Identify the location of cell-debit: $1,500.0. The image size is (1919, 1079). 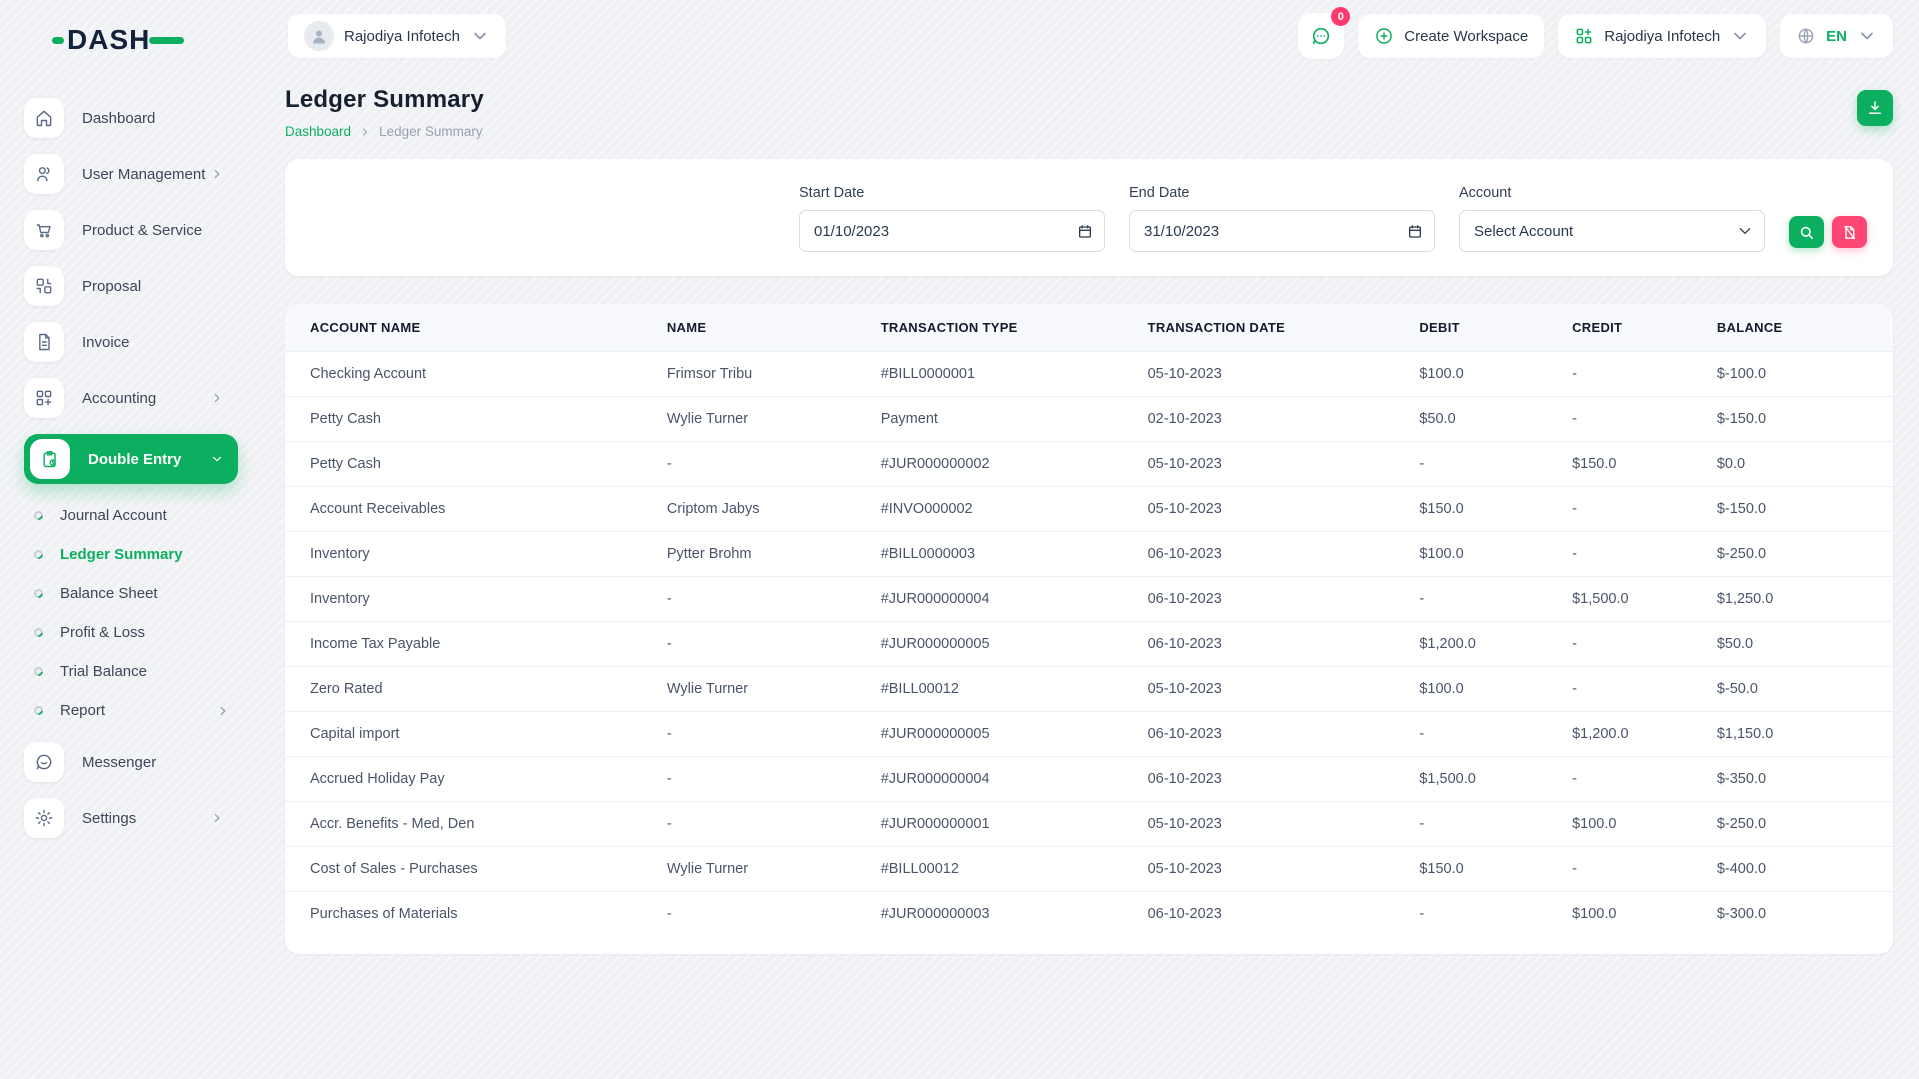
(1484, 779).